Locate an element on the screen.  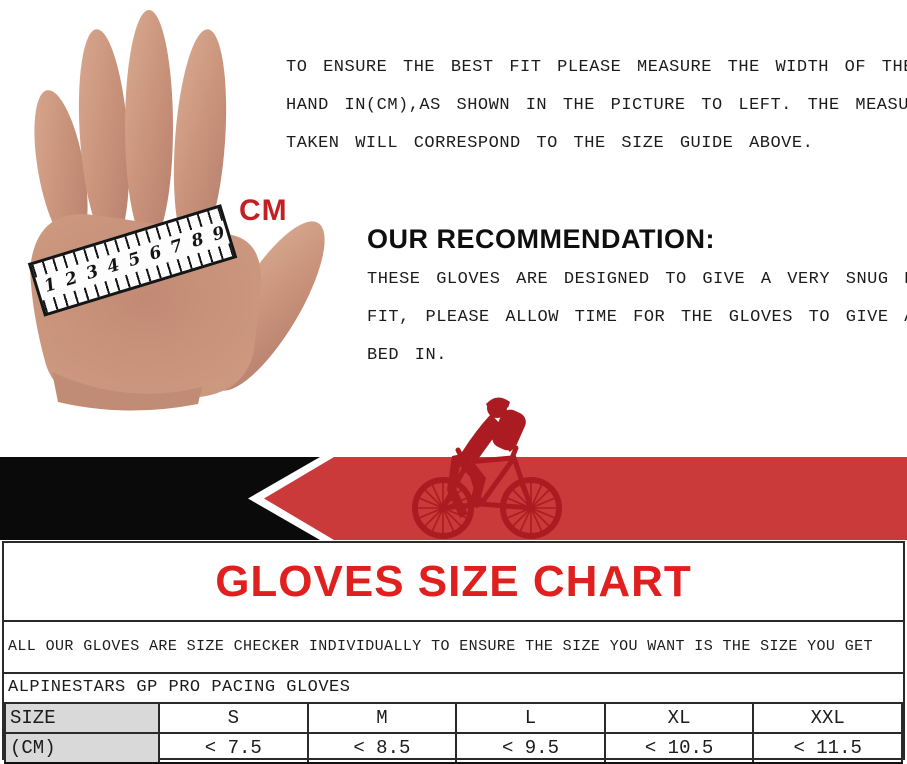
size-chart-title-row: GLOVES SIZE CHART is located at coordinates (453, 582).